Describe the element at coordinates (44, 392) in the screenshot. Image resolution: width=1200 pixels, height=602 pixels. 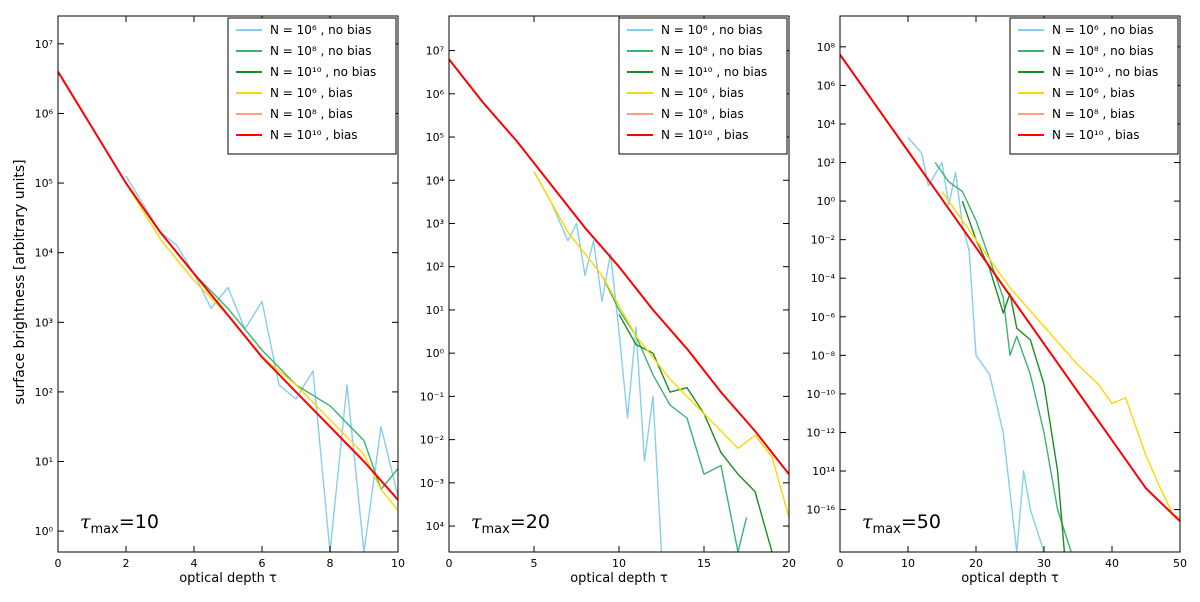
I see `y-tick-label-2: 10²` at that location.